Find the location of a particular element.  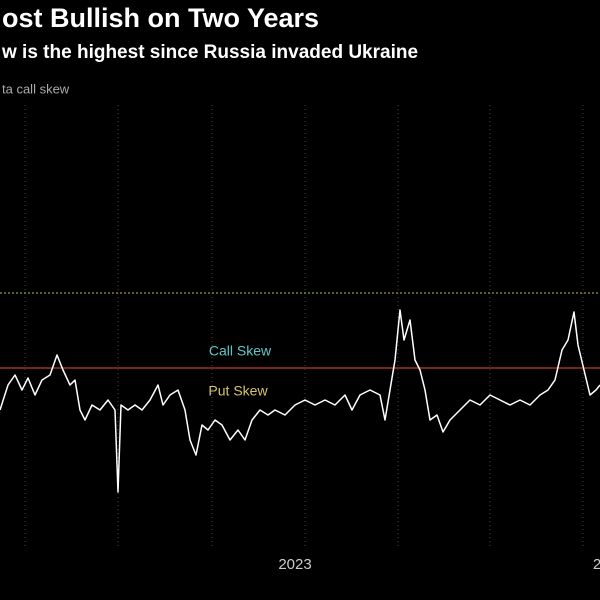

x-tick-label: 2023 is located at coordinates (294, 564).